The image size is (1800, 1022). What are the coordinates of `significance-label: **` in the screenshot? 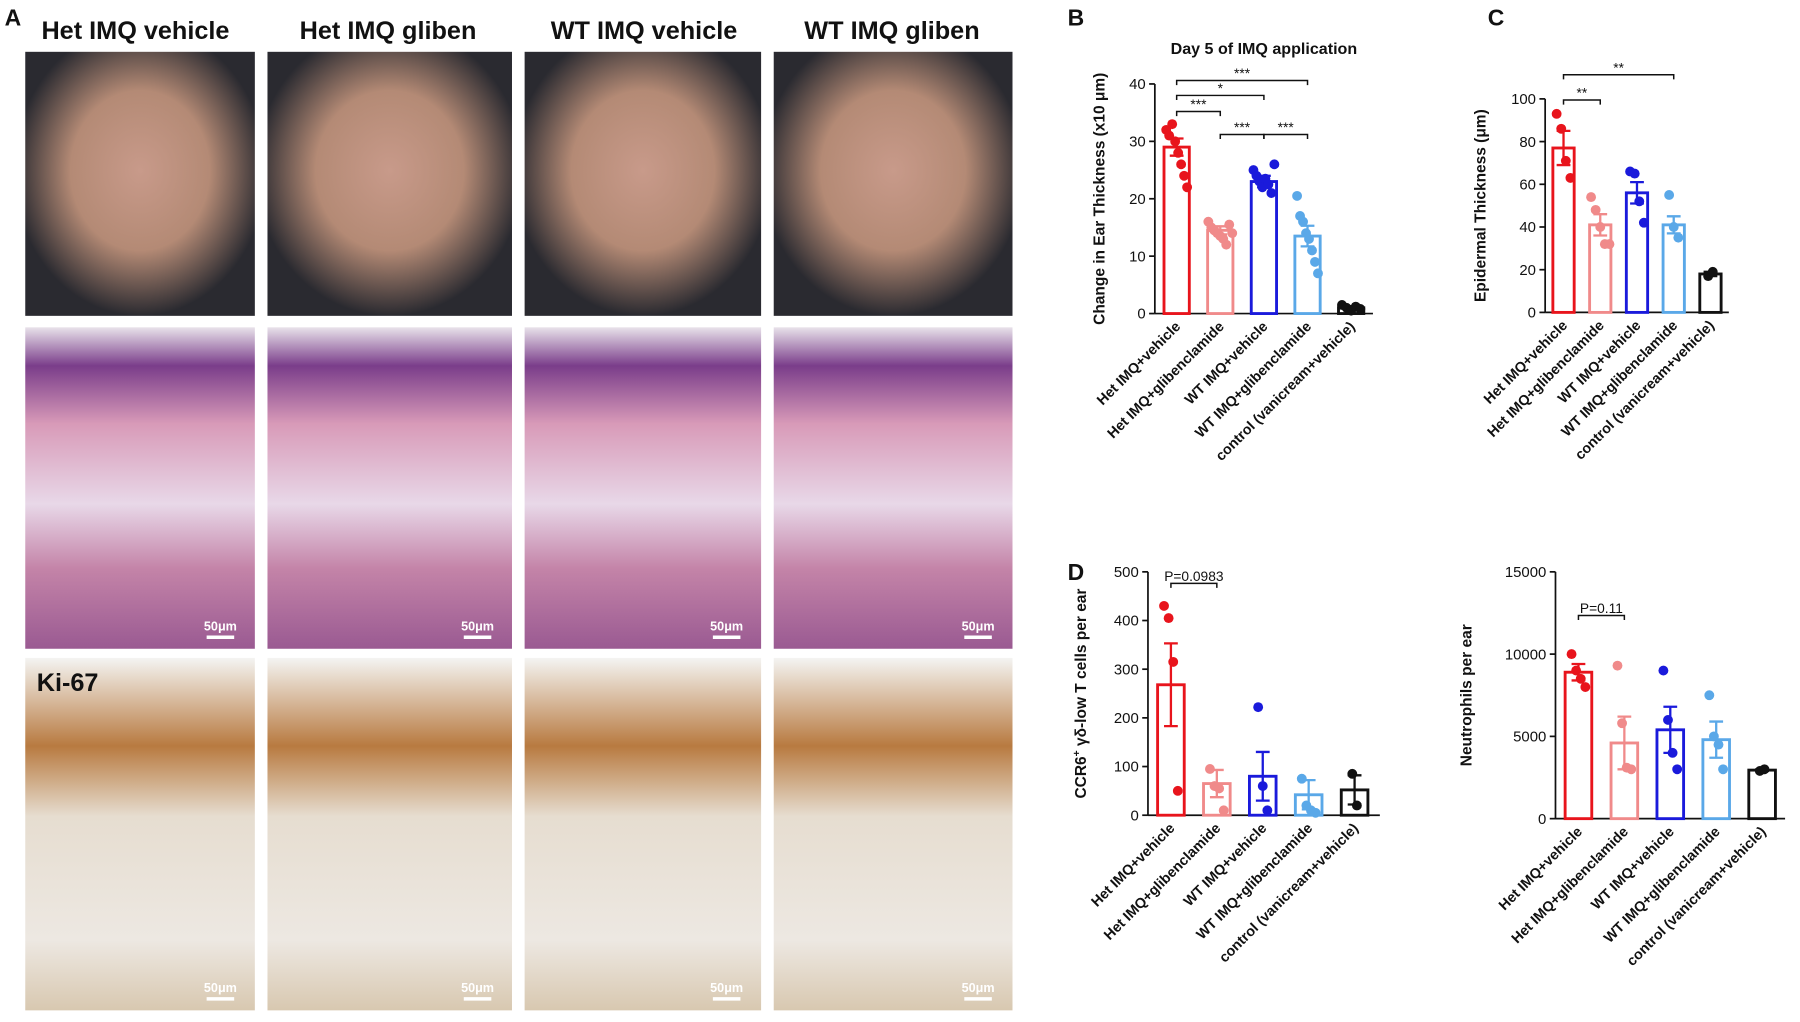 It's located at (1582, 93).